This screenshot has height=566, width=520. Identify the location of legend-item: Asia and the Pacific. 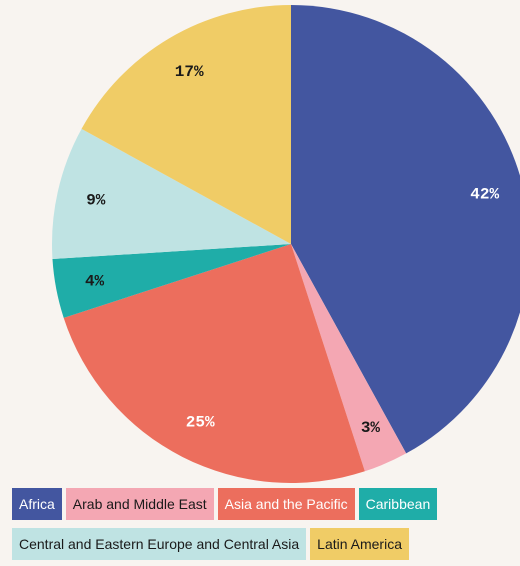
(286, 504).